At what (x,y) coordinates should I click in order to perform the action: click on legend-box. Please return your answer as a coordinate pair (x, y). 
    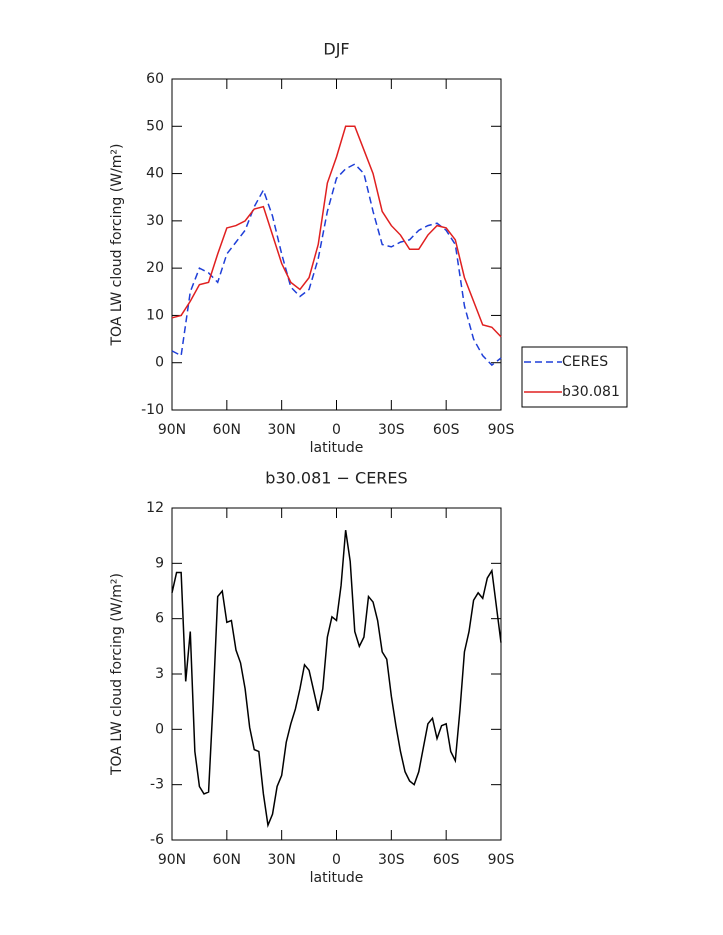
    Looking at the image, I should click on (574, 377).